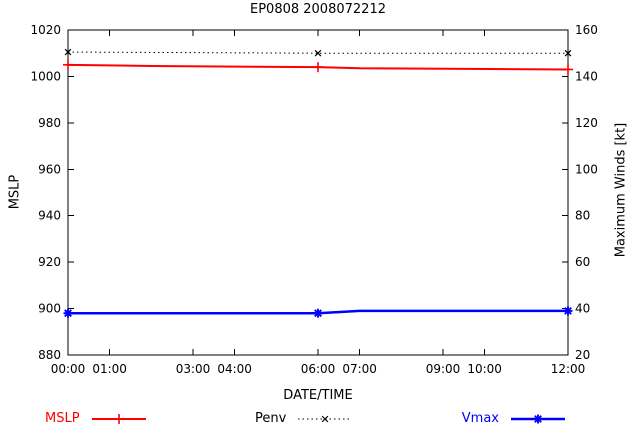  What do you see at coordinates (49, 216) in the screenshot?
I see `y-tick-label-left: 940` at bounding box center [49, 216].